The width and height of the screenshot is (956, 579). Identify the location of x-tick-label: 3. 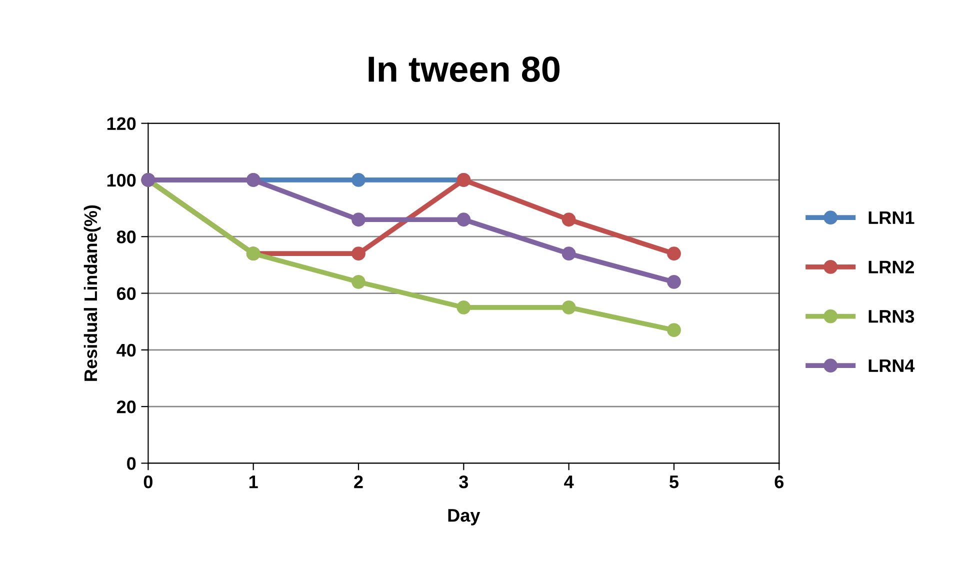
(463, 481).